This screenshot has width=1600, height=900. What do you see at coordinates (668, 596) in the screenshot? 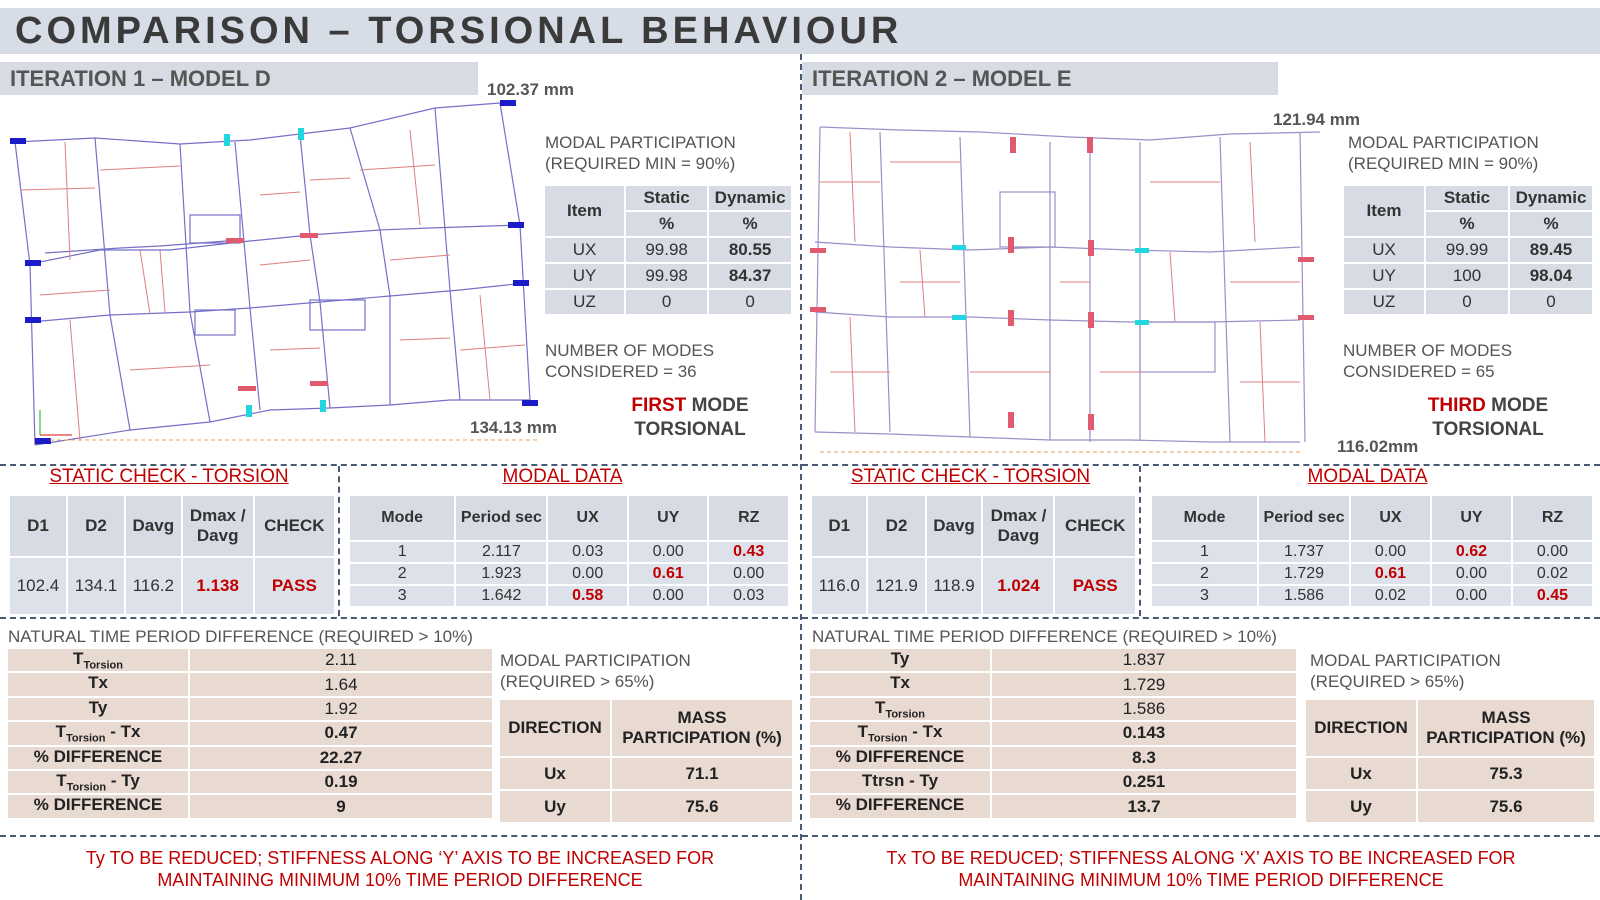
I see `uy-cell: 0.00` at bounding box center [668, 596].